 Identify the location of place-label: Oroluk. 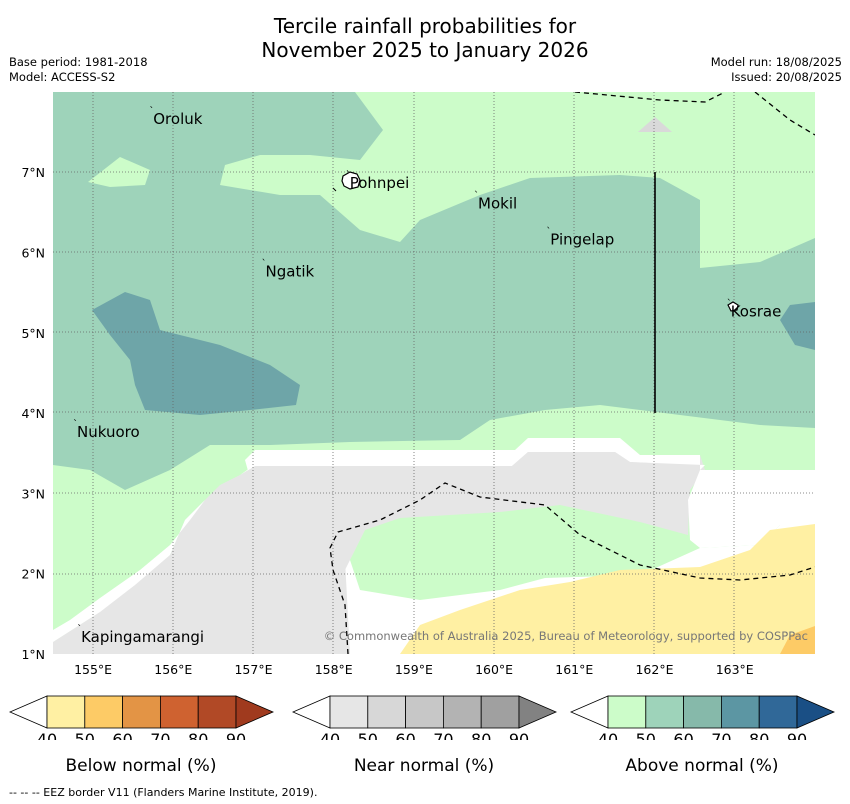
(177, 119).